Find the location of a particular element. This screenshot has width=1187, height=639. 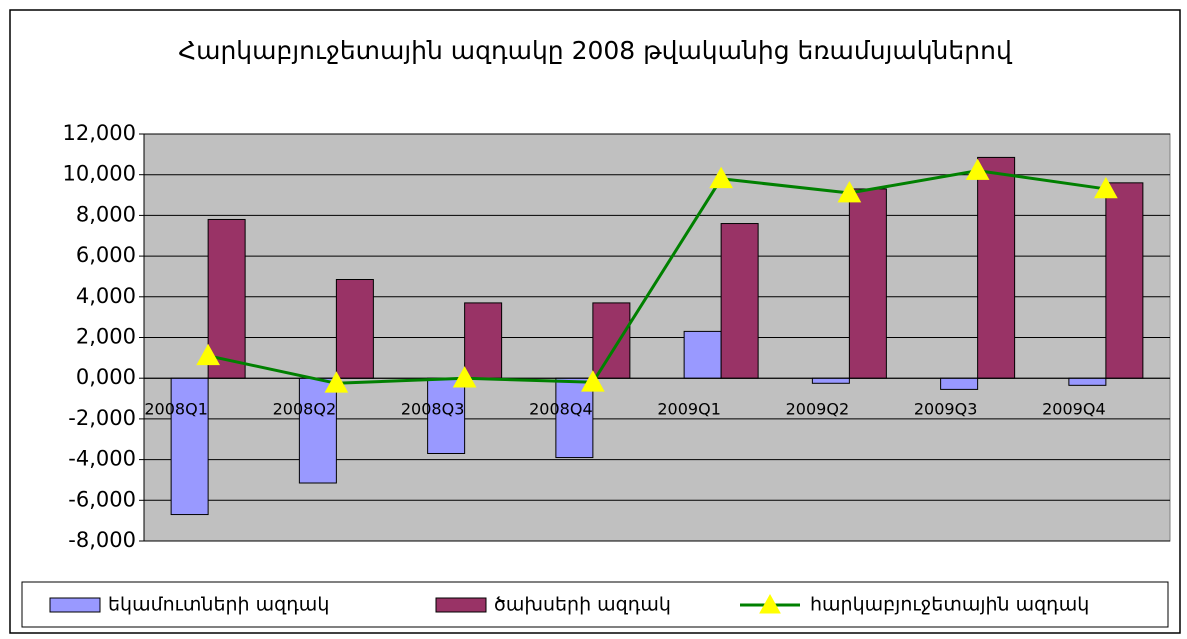

y-tick-label: 4,000 is located at coordinates (106, 296).